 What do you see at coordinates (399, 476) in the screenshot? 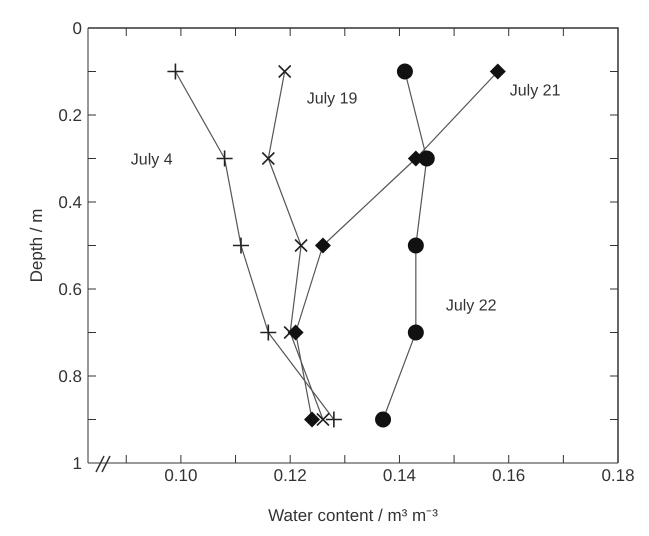
I see `x-tick-label: 0.14` at bounding box center [399, 476].